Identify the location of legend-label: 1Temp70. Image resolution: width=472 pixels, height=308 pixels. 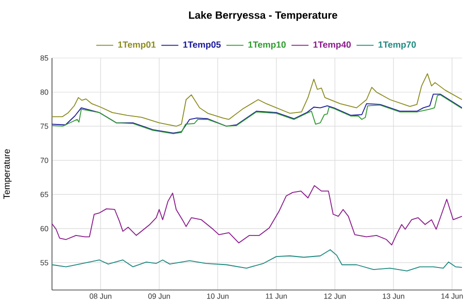
(397, 45).